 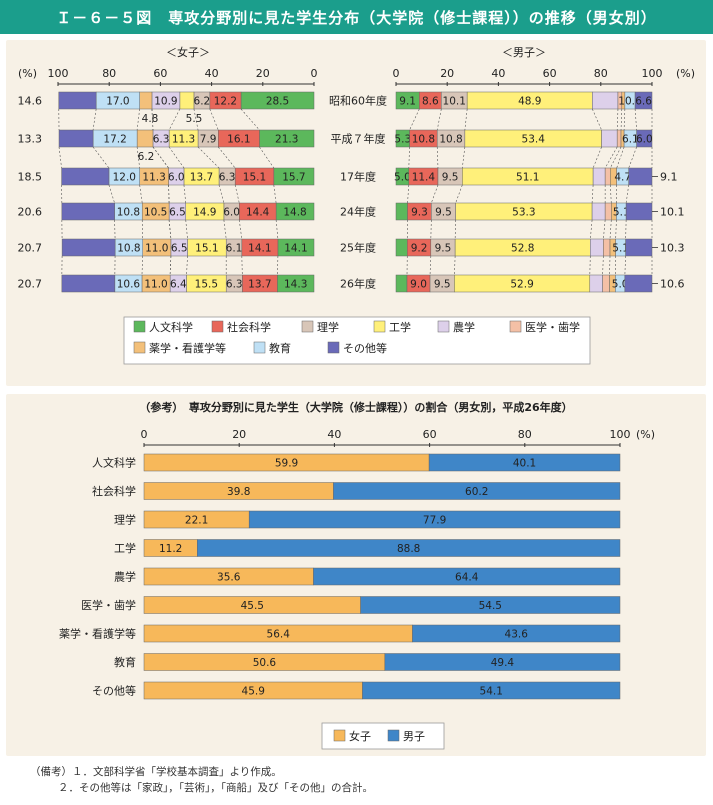 I want to click on bottom-data-label: 40.1, so click(x=524, y=464).